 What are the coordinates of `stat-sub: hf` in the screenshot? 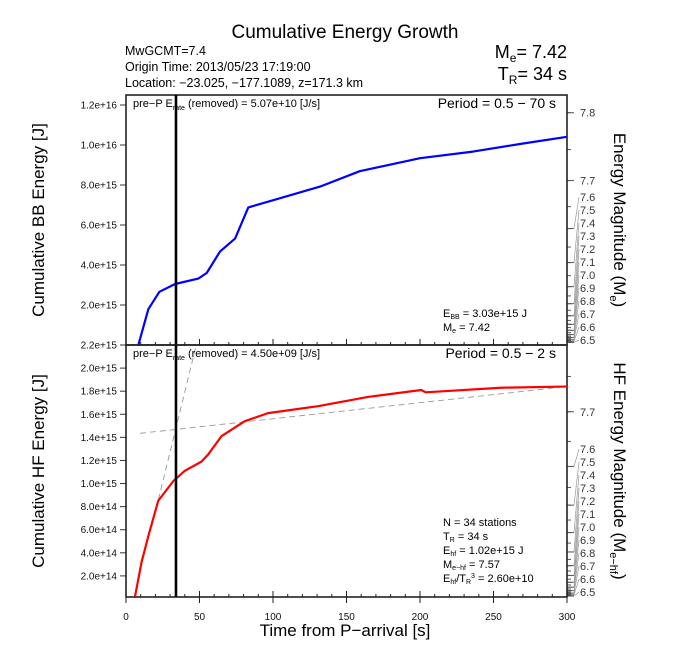 It's located at (453, 582).